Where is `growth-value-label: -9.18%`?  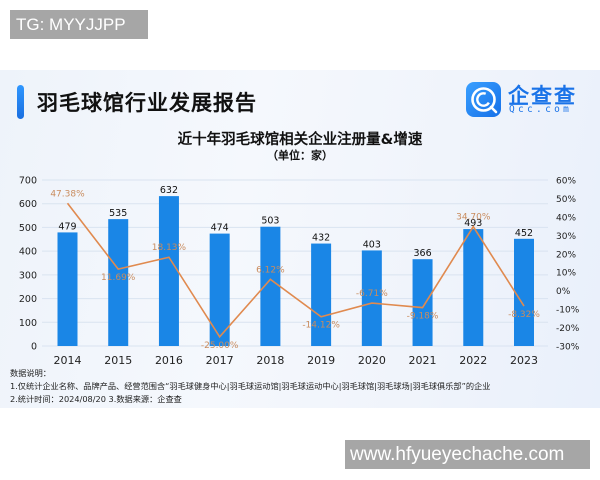
growth-value-label: -9.18% is located at coordinates (423, 317).